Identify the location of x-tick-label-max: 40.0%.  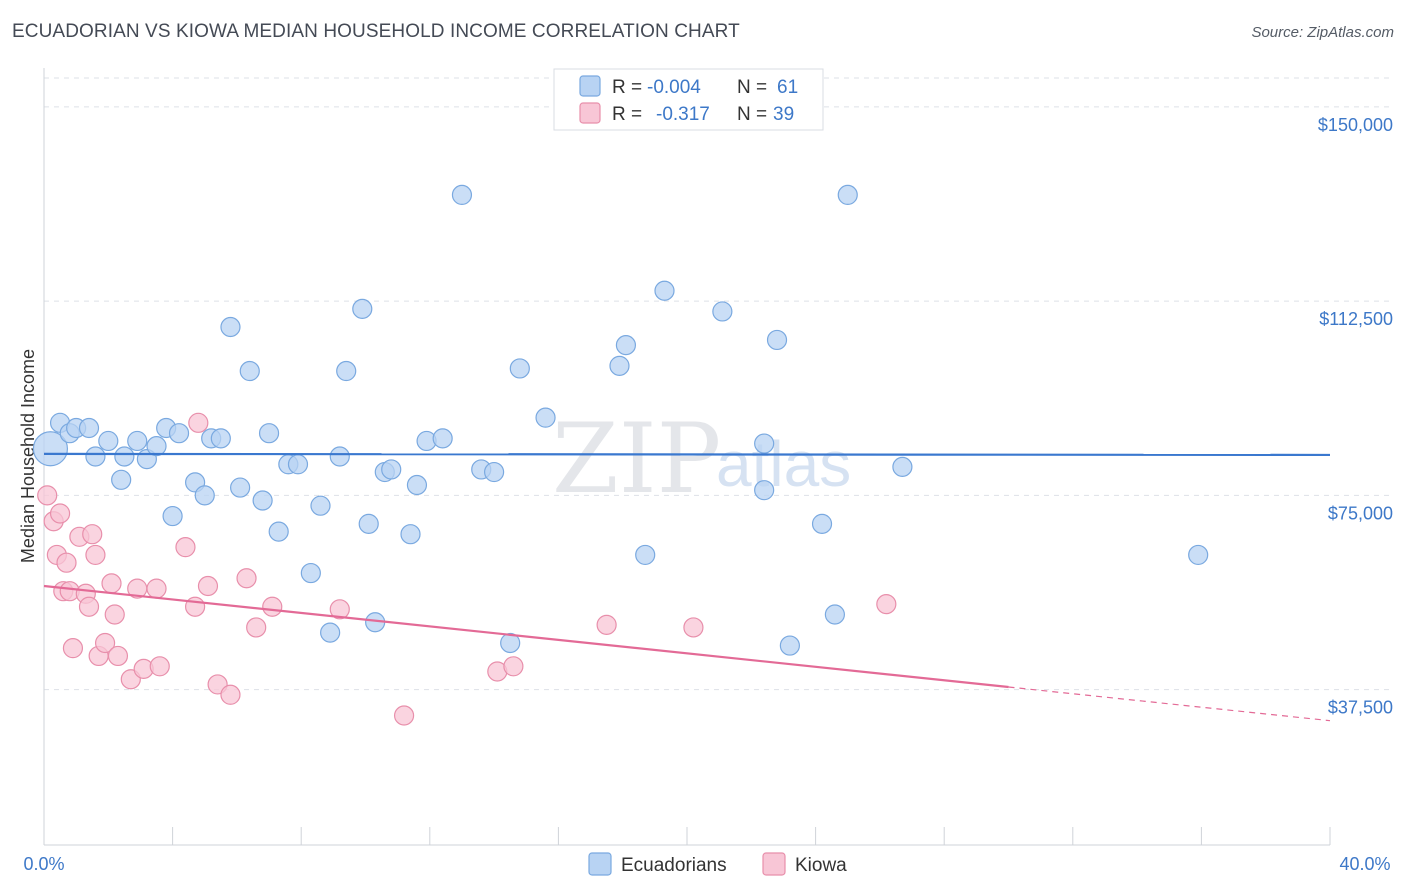
(1364, 864).